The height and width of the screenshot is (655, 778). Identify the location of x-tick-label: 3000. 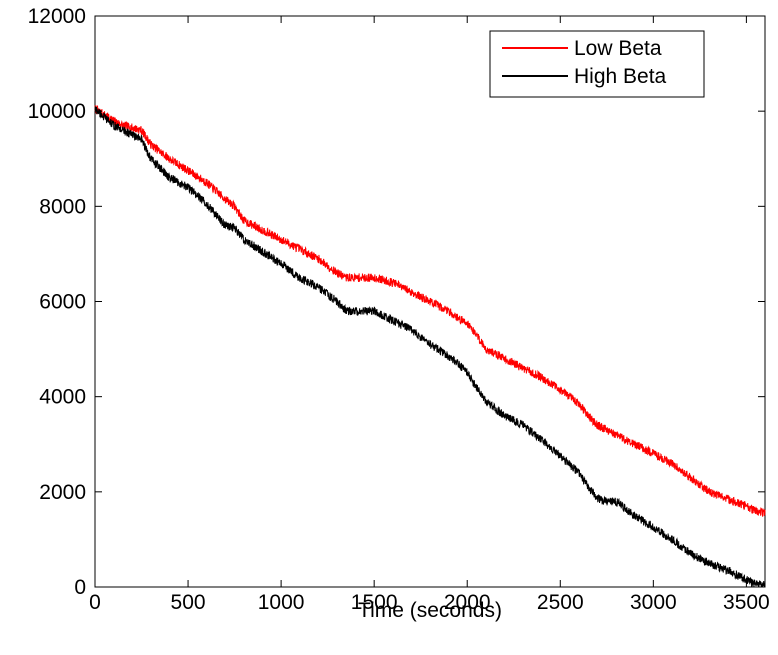
(653, 602).